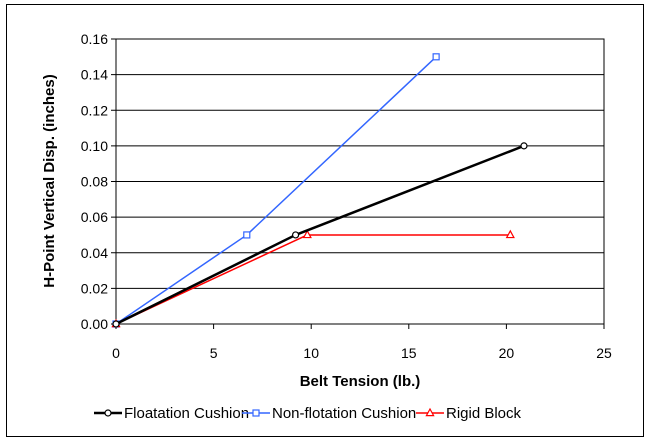 This screenshot has width=650, height=441. Describe the element at coordinates (604, 353) in the screenshot. I see `x-tick-label: 25` at that location.